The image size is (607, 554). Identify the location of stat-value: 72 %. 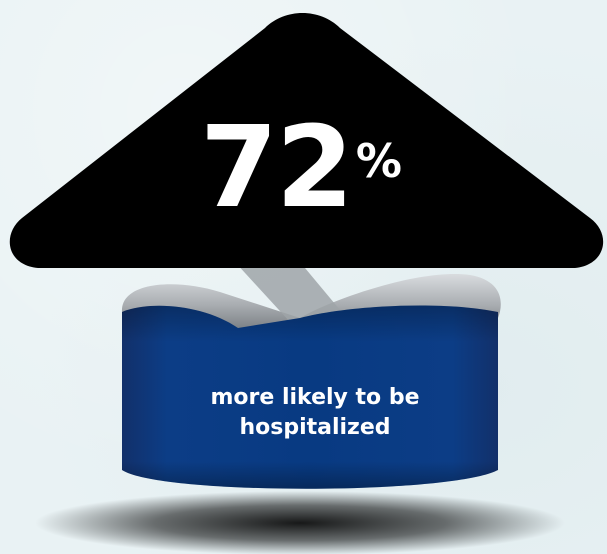
(315, 177).